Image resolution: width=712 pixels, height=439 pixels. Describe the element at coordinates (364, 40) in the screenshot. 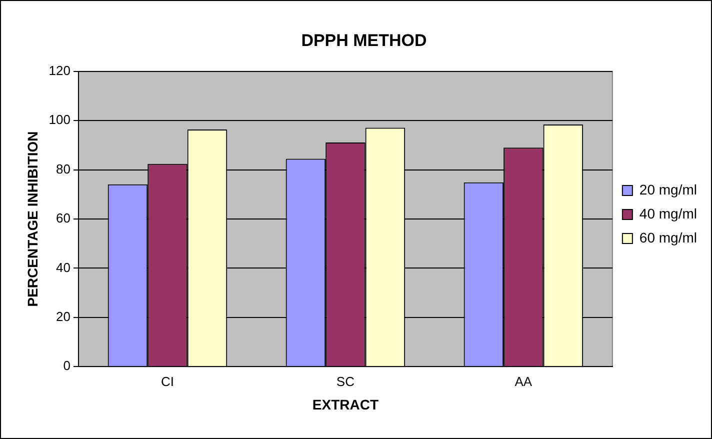

I see `chart-title: DPPH METHOD` at that location.